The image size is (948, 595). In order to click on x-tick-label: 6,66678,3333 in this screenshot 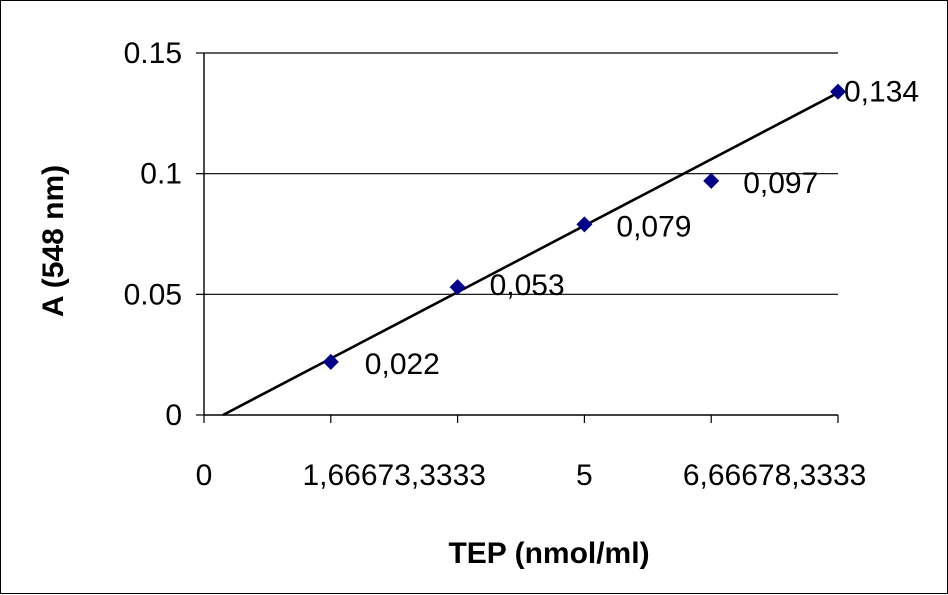, I will do `click(775, 475)`.